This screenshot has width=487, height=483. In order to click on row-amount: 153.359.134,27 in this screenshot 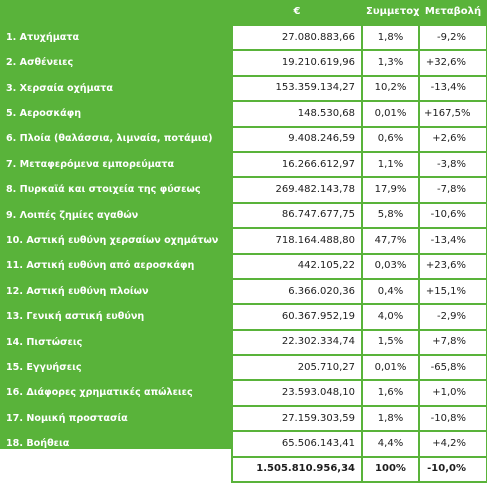, I will do `click(297, 88)`.